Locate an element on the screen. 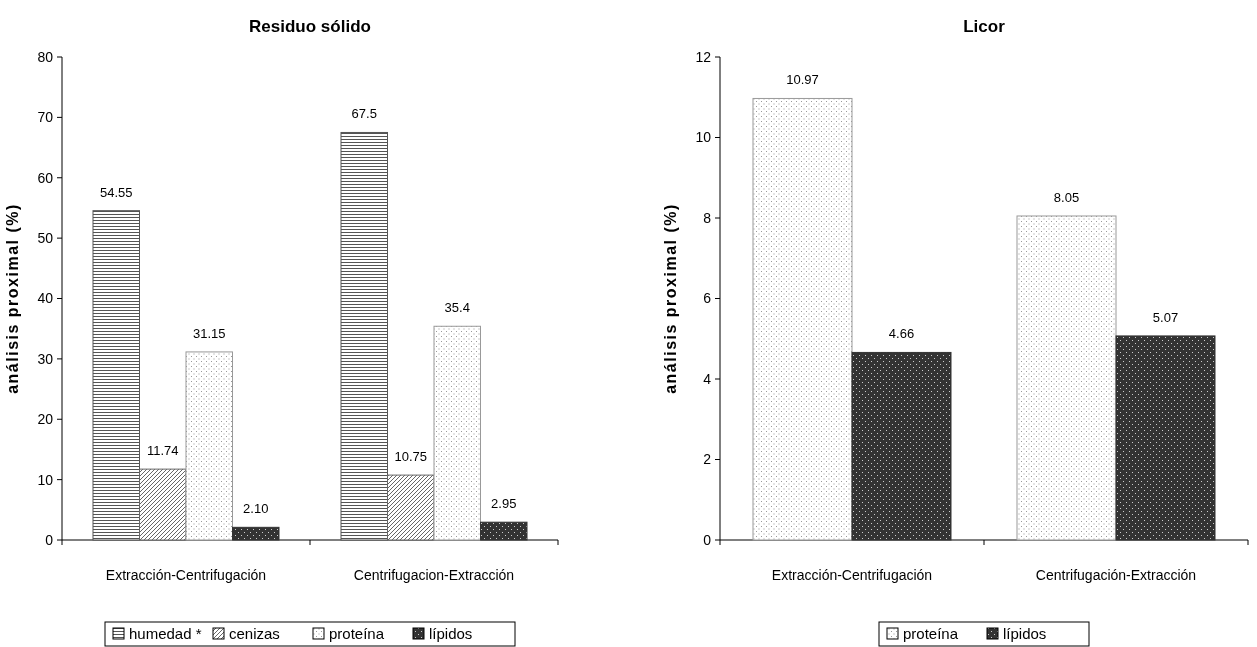 The image size is (1257, 647). y-tick-label: 12 is located at coordinates (703, 56).